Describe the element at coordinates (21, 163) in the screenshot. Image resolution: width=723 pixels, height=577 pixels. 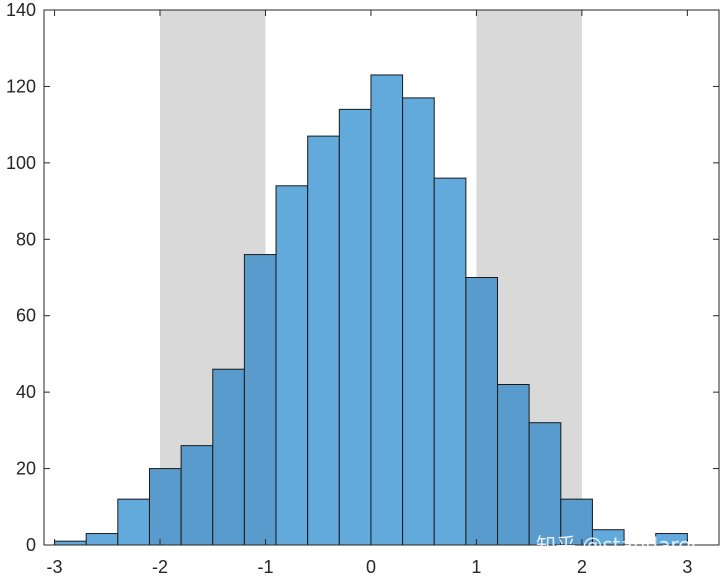
I see `y-tick-label: 100` at that location.